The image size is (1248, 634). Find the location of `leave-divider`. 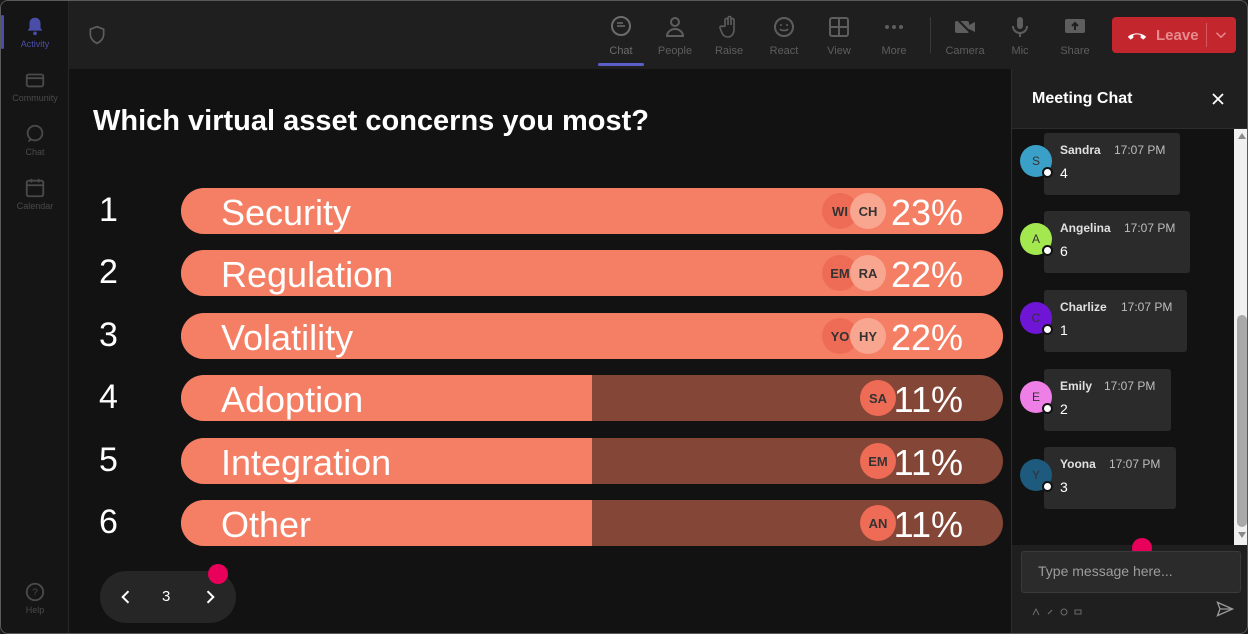

leave-divider is located at coordinates (1206, 35).